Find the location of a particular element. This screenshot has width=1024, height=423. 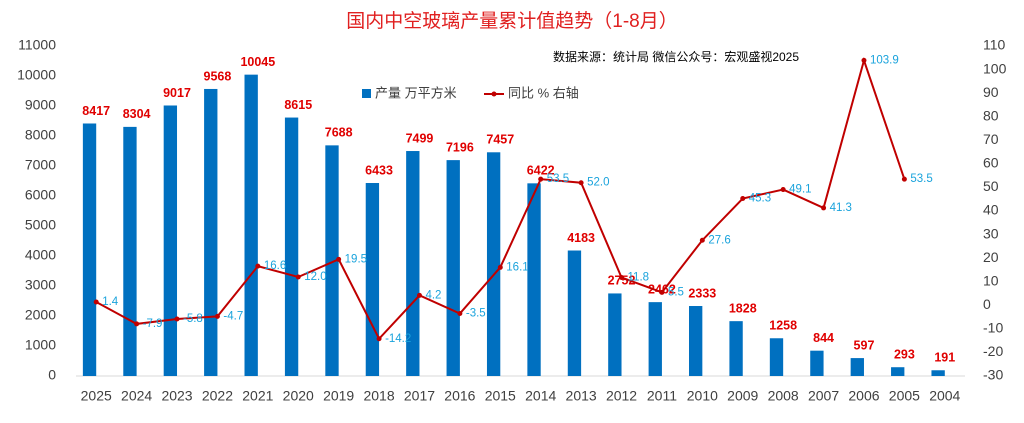

x-tick-label: 2004 is located at coordinates (944, 396).